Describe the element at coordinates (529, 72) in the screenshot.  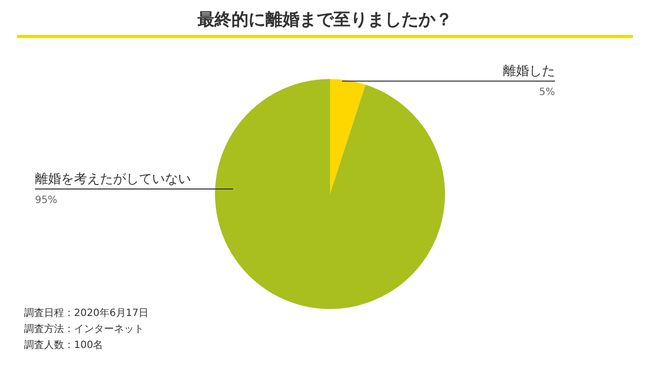
I see `slice-label: 離婚した` at that location.